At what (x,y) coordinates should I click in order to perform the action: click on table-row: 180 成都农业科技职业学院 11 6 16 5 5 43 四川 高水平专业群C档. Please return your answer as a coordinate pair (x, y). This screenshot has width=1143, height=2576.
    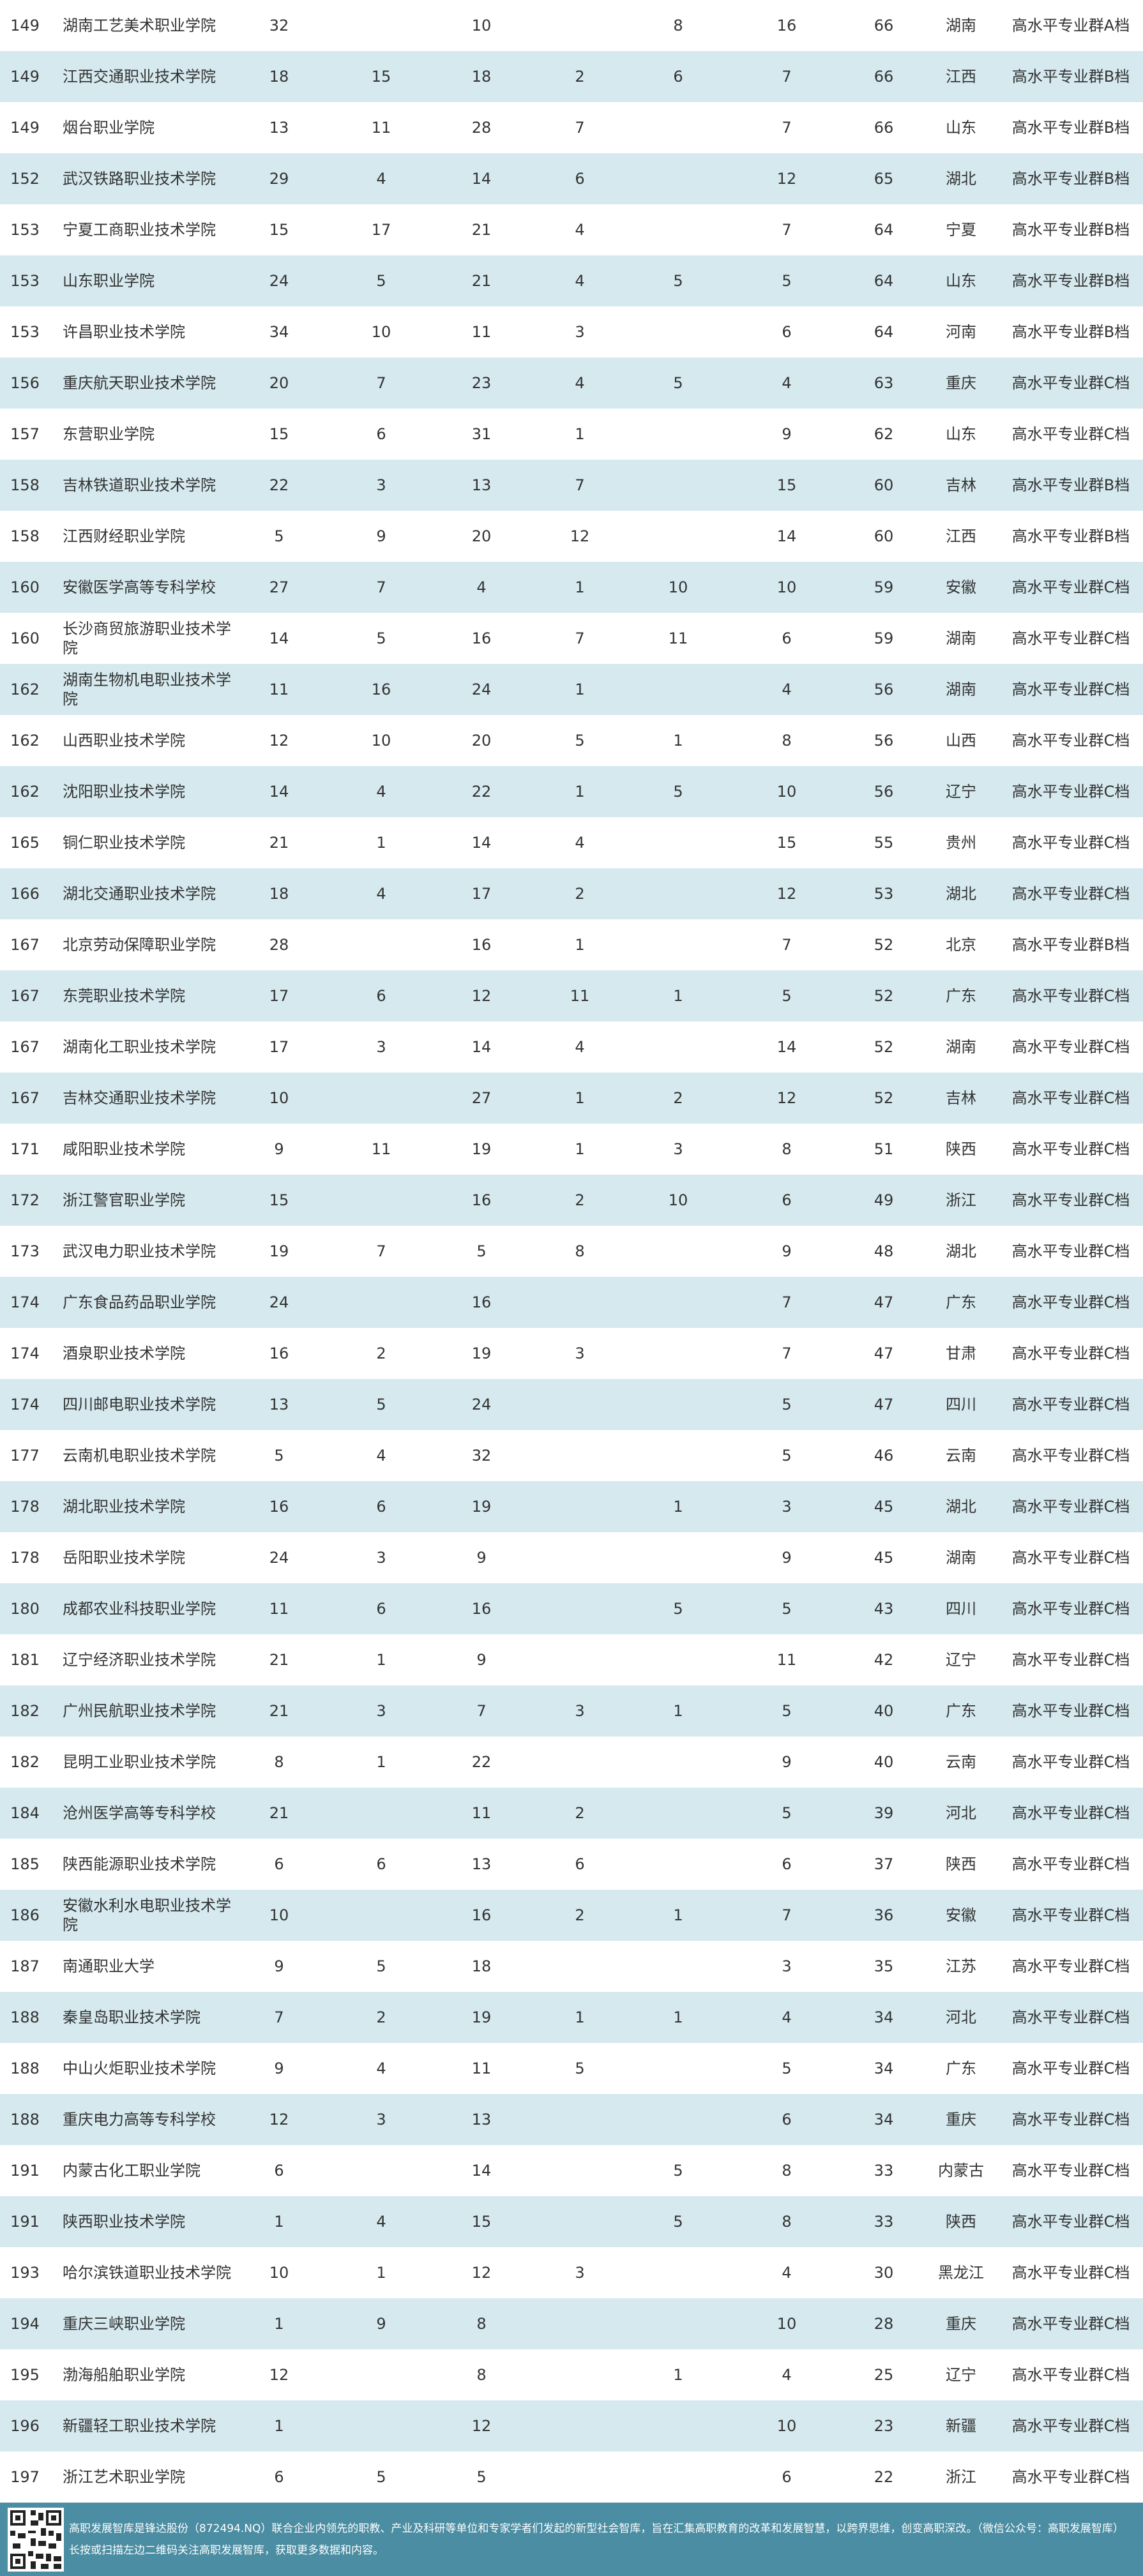
    Looking at the image, I should click on (571, 1608).